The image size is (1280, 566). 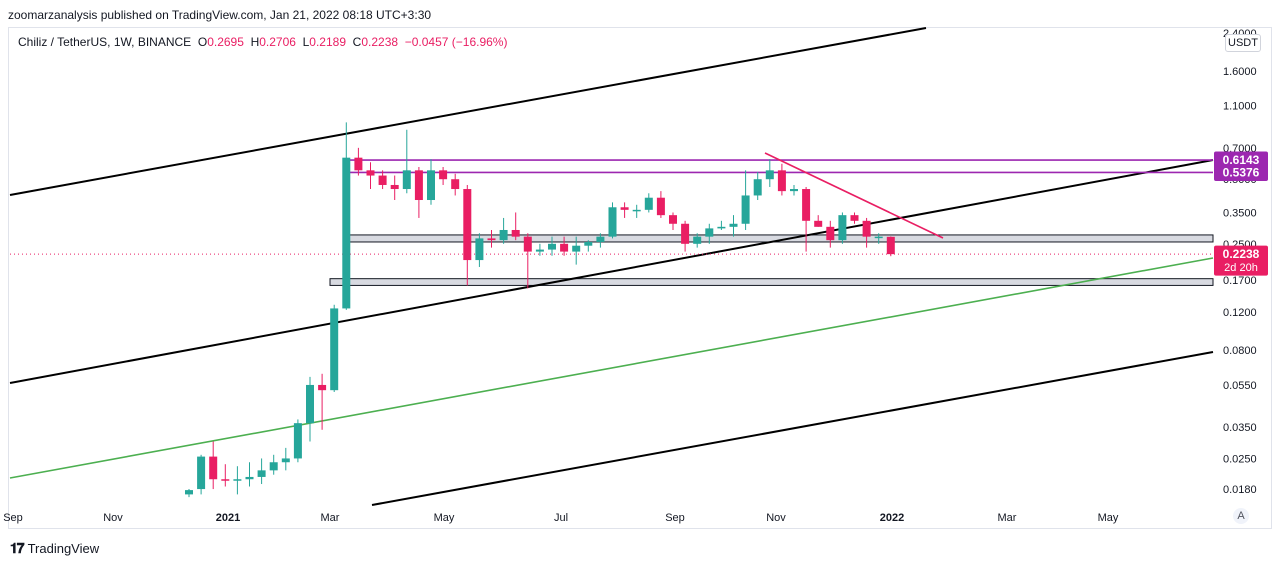 I want to click on level-tag-upper: 0.6143, so click(x=1241, y=160).